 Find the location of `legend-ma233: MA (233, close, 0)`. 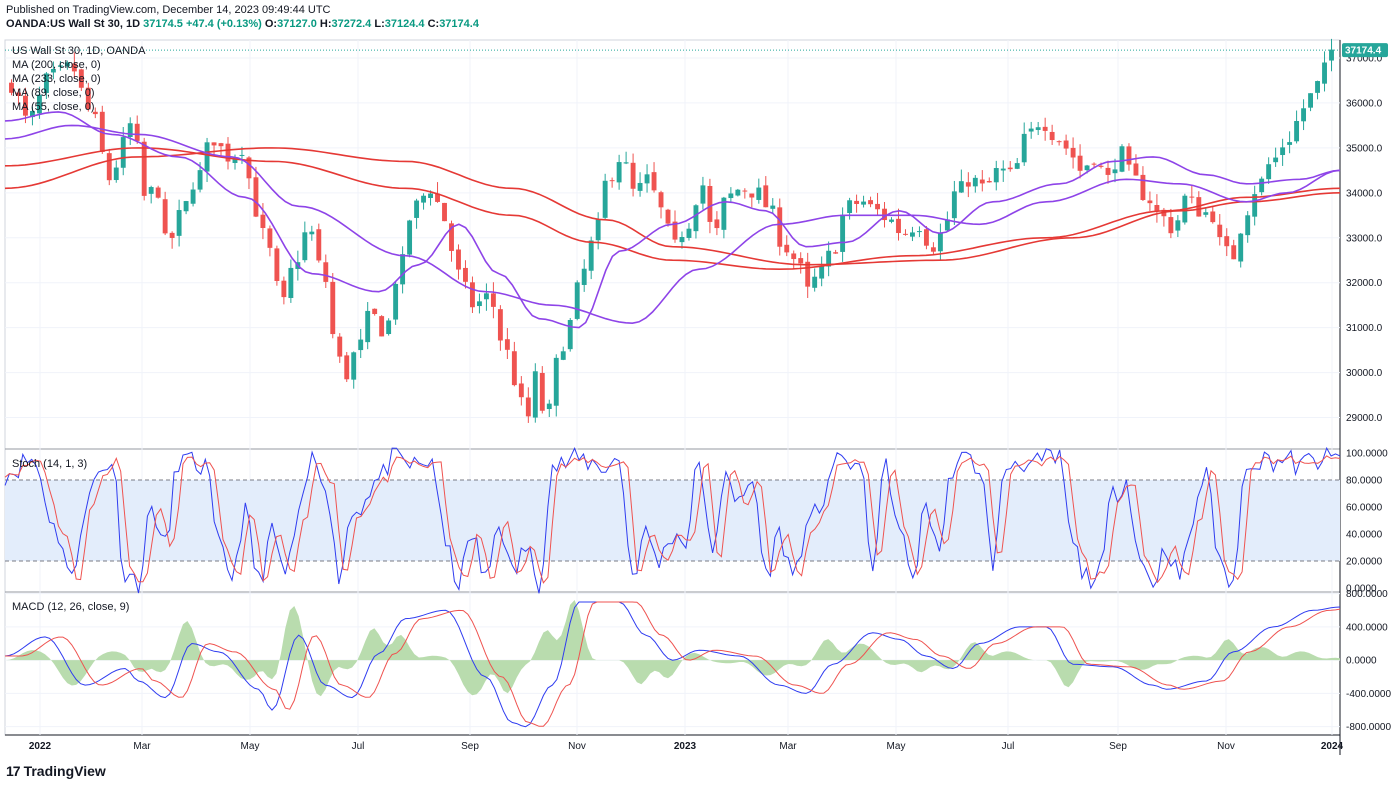

legend-ma233: MA (233, close, 0) is located at coordinates (56, 79).